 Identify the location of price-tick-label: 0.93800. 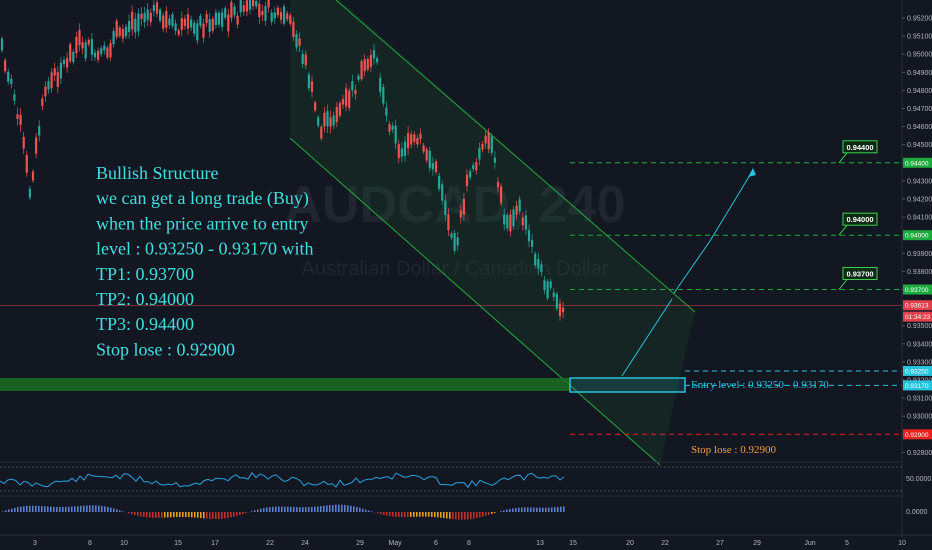
(919, 272).